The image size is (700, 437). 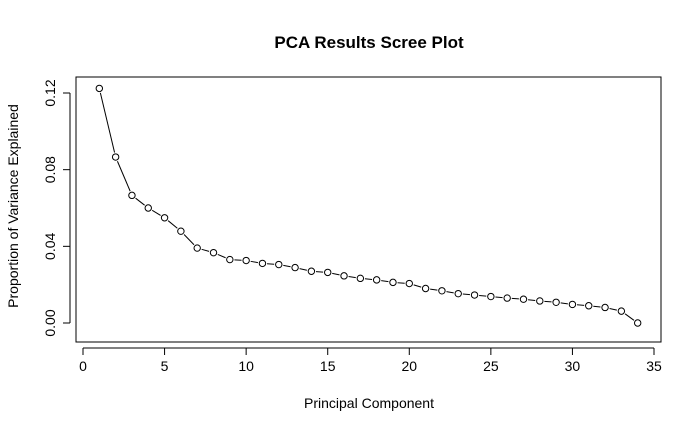 What do you see at coordinates (573, 366) in the screenshot?
I see `x-tick-label: 30` at bounding box center [573, 366].